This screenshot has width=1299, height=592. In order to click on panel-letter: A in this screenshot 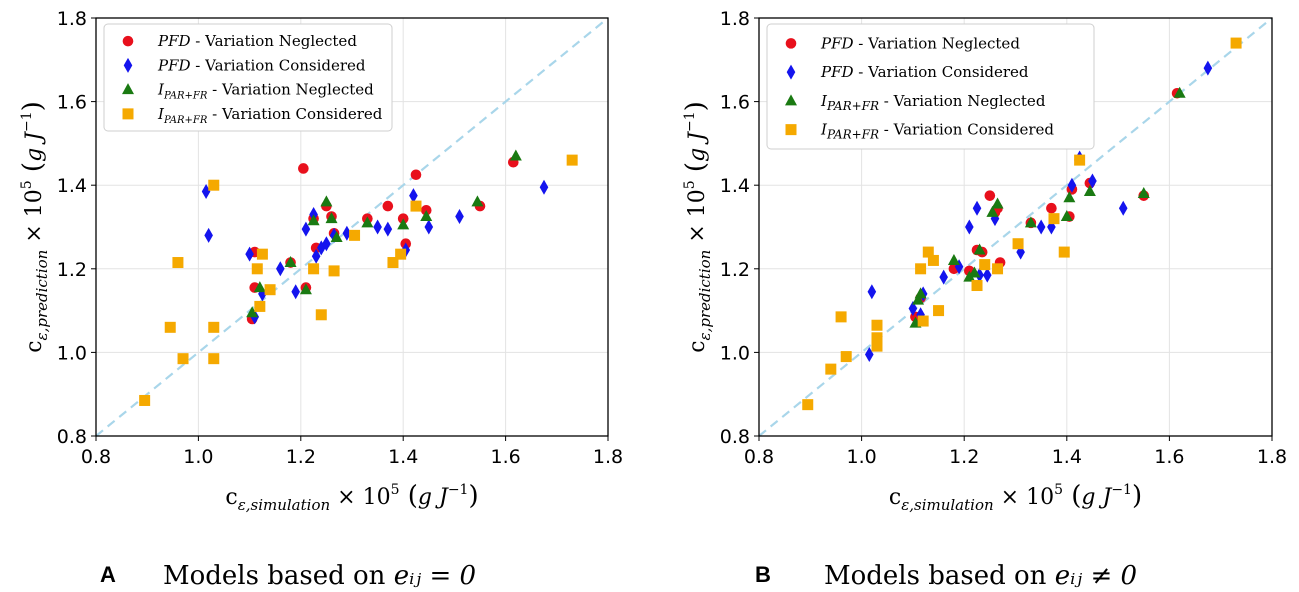, I will do `click(108, 574)`.